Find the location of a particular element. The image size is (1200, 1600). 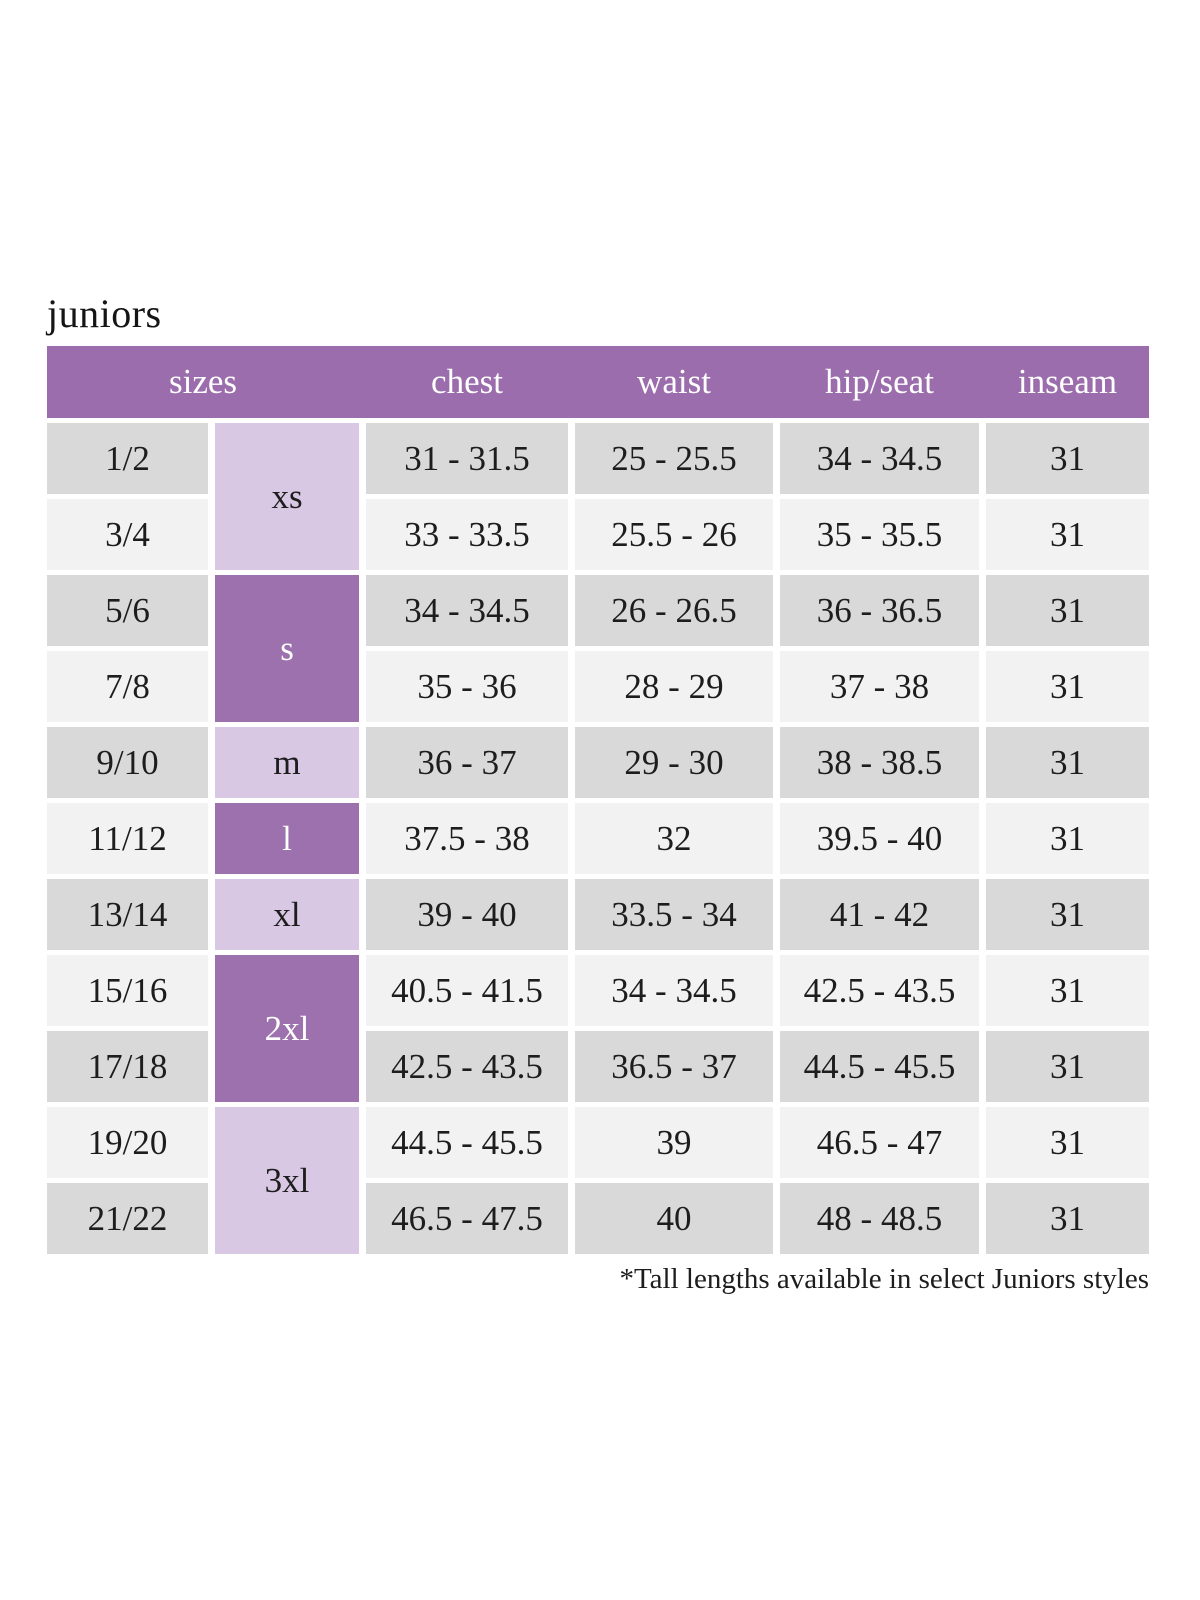

size-group-cell-xs: xs is located at coordinates (287, 496).